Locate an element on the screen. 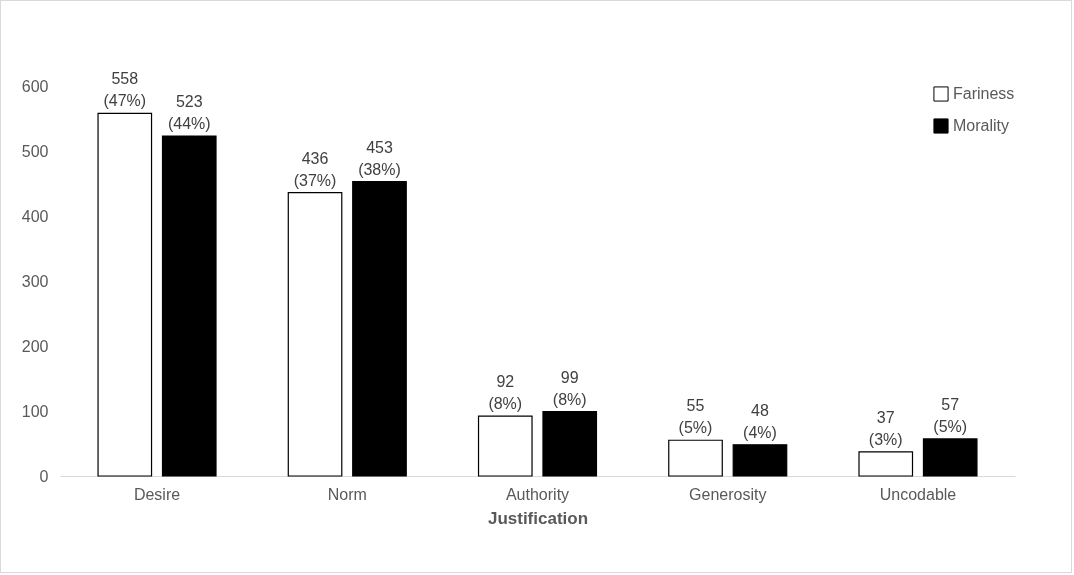 The height and width of the screenshot is (575, 1074). y-tick-label: 0 is located at coordinates (44, 476).